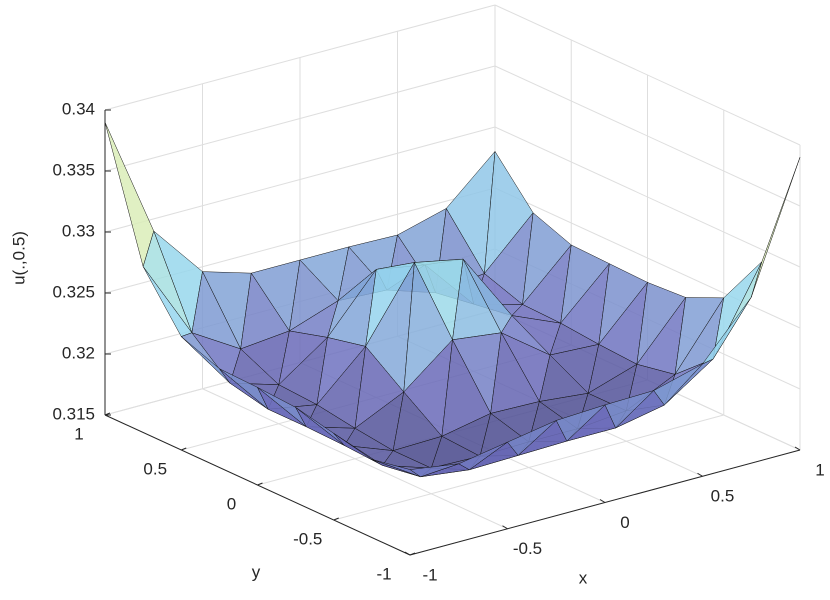  What do you see at coordinates (78, 433) in the screenshot?
I see `y-tick-label: 1` at bounding box center [78, 433].